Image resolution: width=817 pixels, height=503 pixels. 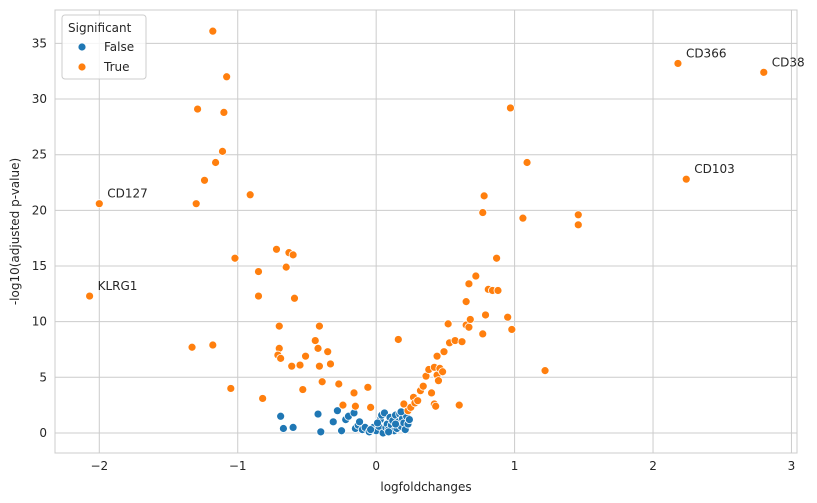 I want to click on y-tick-label: 0, so click(x=43, y=433).